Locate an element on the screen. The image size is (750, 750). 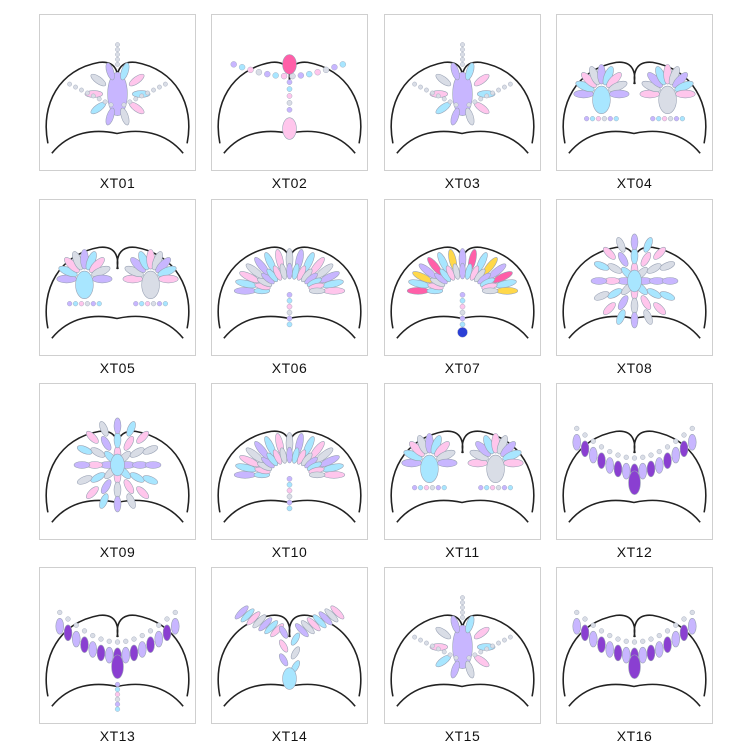
product-card-xt16 is located at coordinates (634, 645).